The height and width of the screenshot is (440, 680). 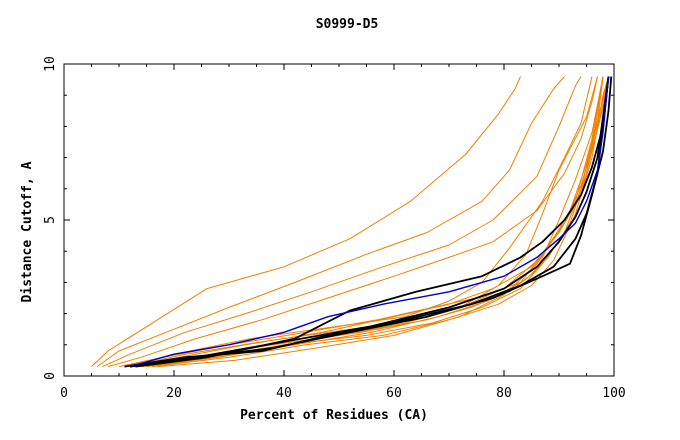 I want to click on x-tick-label: 60, so click(x=394, y=393).